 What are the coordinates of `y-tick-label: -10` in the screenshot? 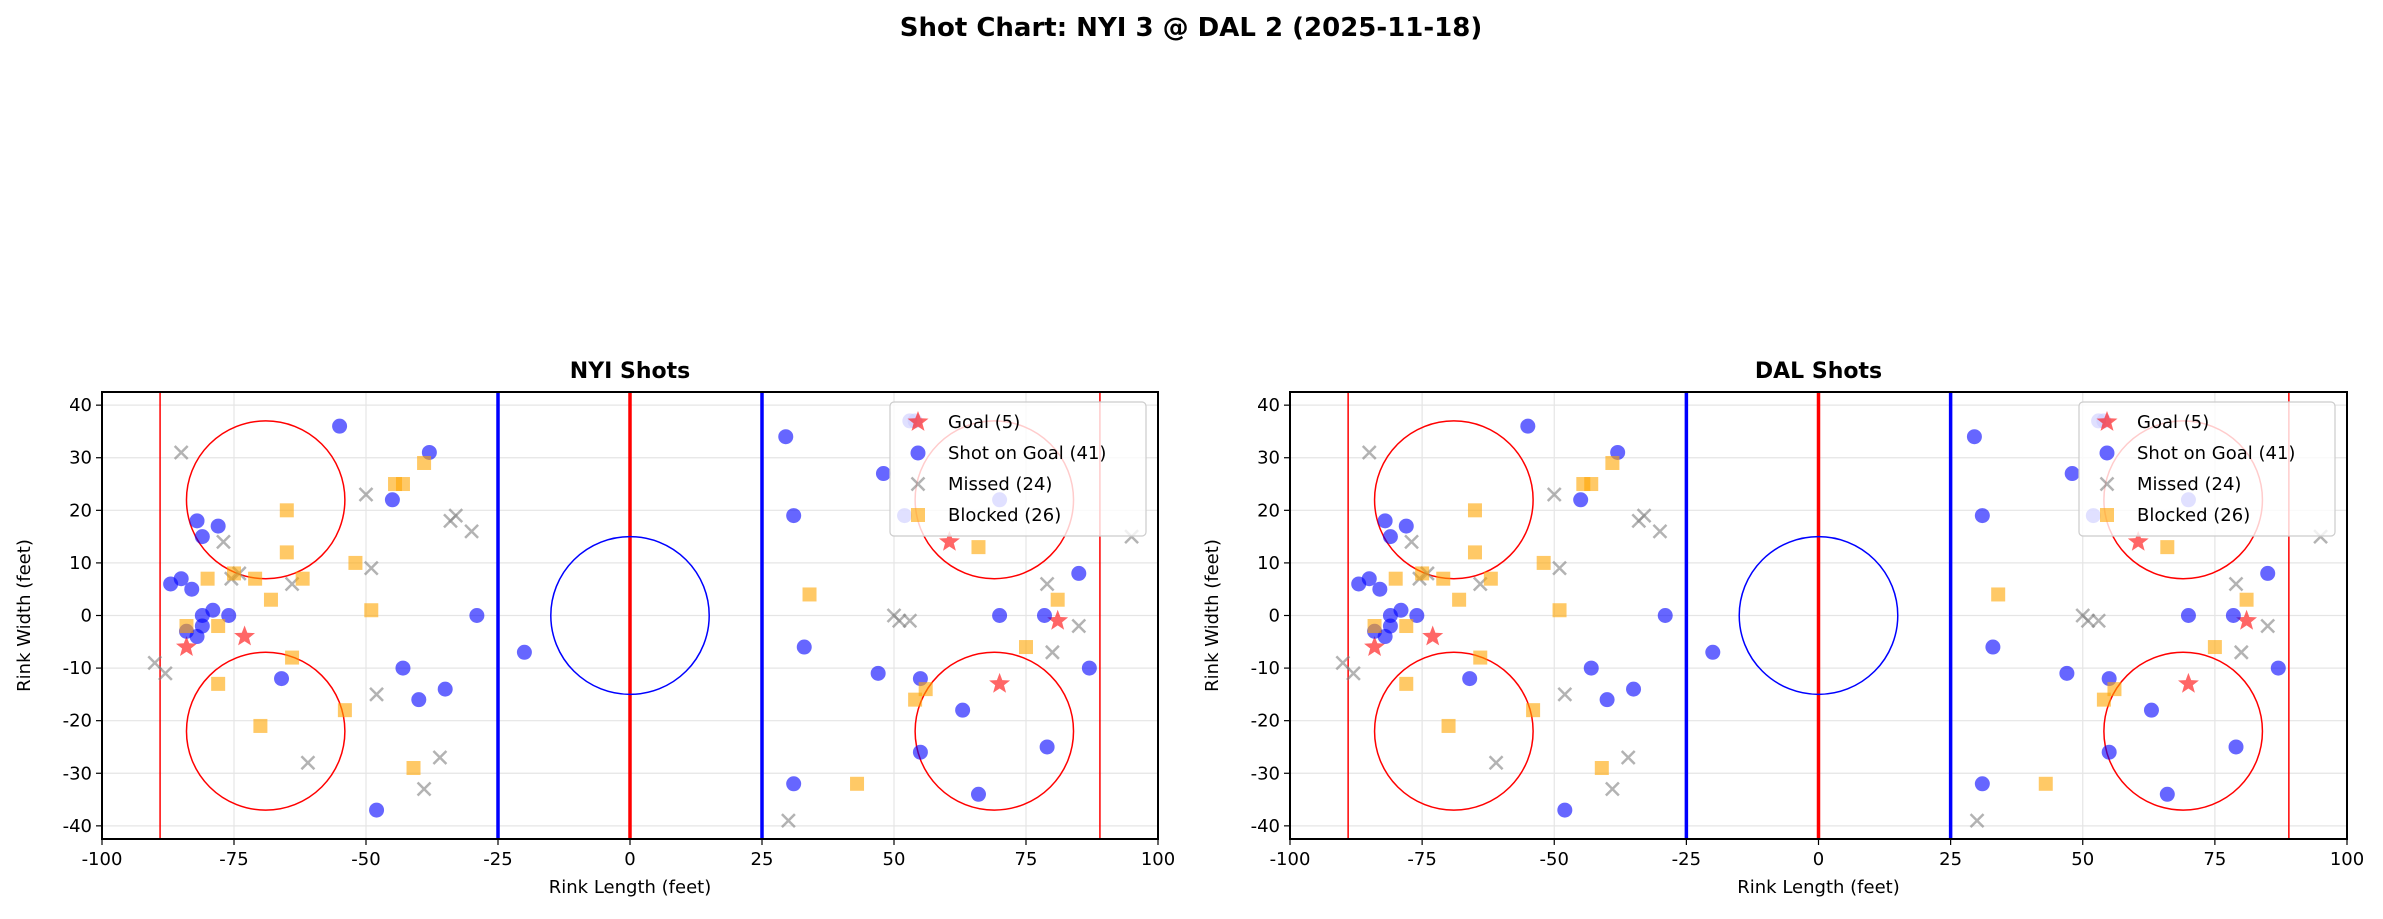 It's located at (1265, 668).